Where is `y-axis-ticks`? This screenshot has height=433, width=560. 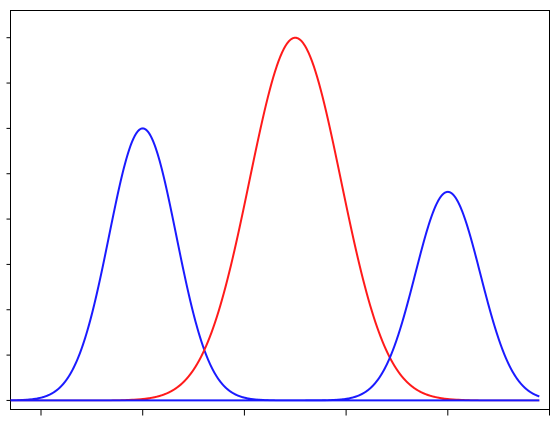 y-axis-ticks is located at coordinates (8, 219).